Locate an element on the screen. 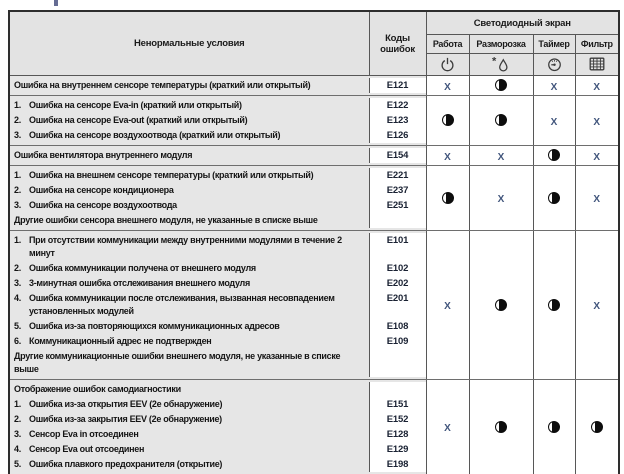 The height and width of the screenshot is (474, 624). condition-item: 3. Ошибка на сенсоре воздухоотвода is located at coordinates (189, 205).